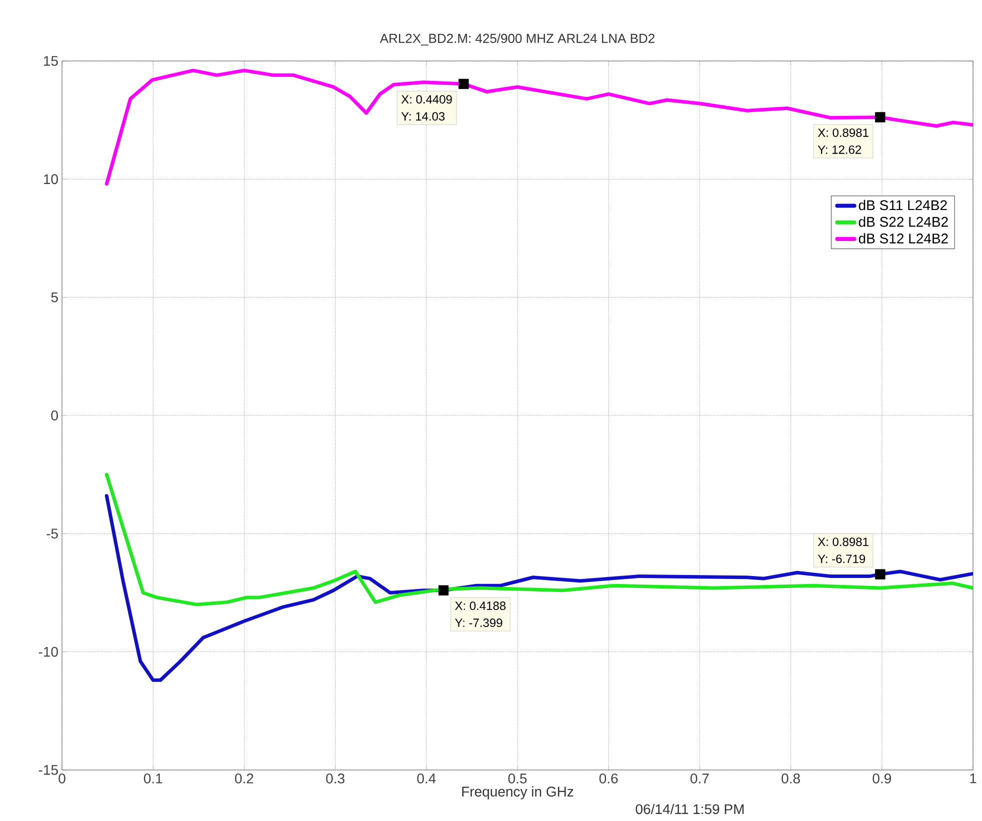 Image resolution: width=982 pixels, height=821 pixels. What do you see at coordinates (478, 623) in the screenshot?
I see `annotation: Y: -7.399` at bounding box center [478, 623].